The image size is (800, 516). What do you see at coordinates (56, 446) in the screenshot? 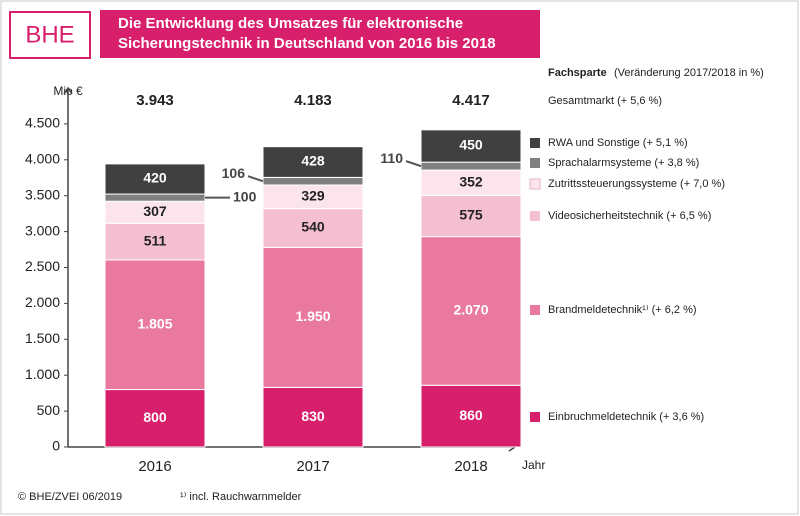
I see `y-tick-label: 0` at bounding box center [56, 446].